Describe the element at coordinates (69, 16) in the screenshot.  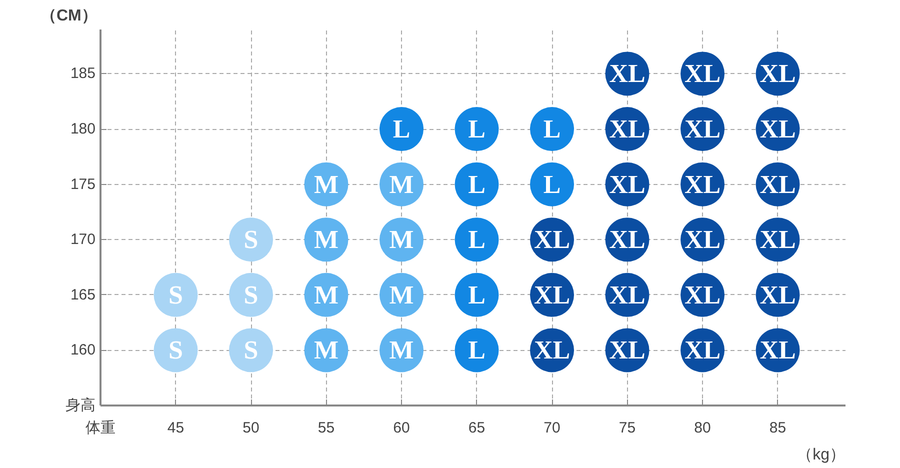
I see `y-axis-title: （CM）` at that location.